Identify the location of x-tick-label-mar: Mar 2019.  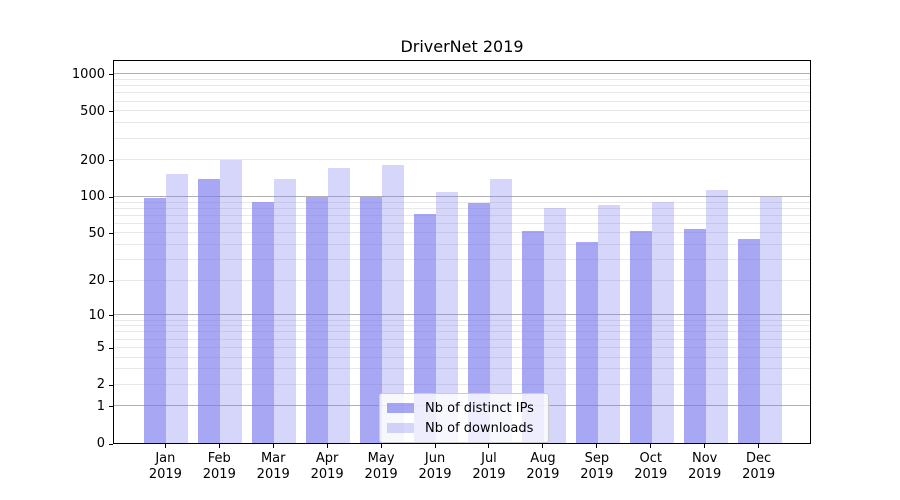
(273, 466).